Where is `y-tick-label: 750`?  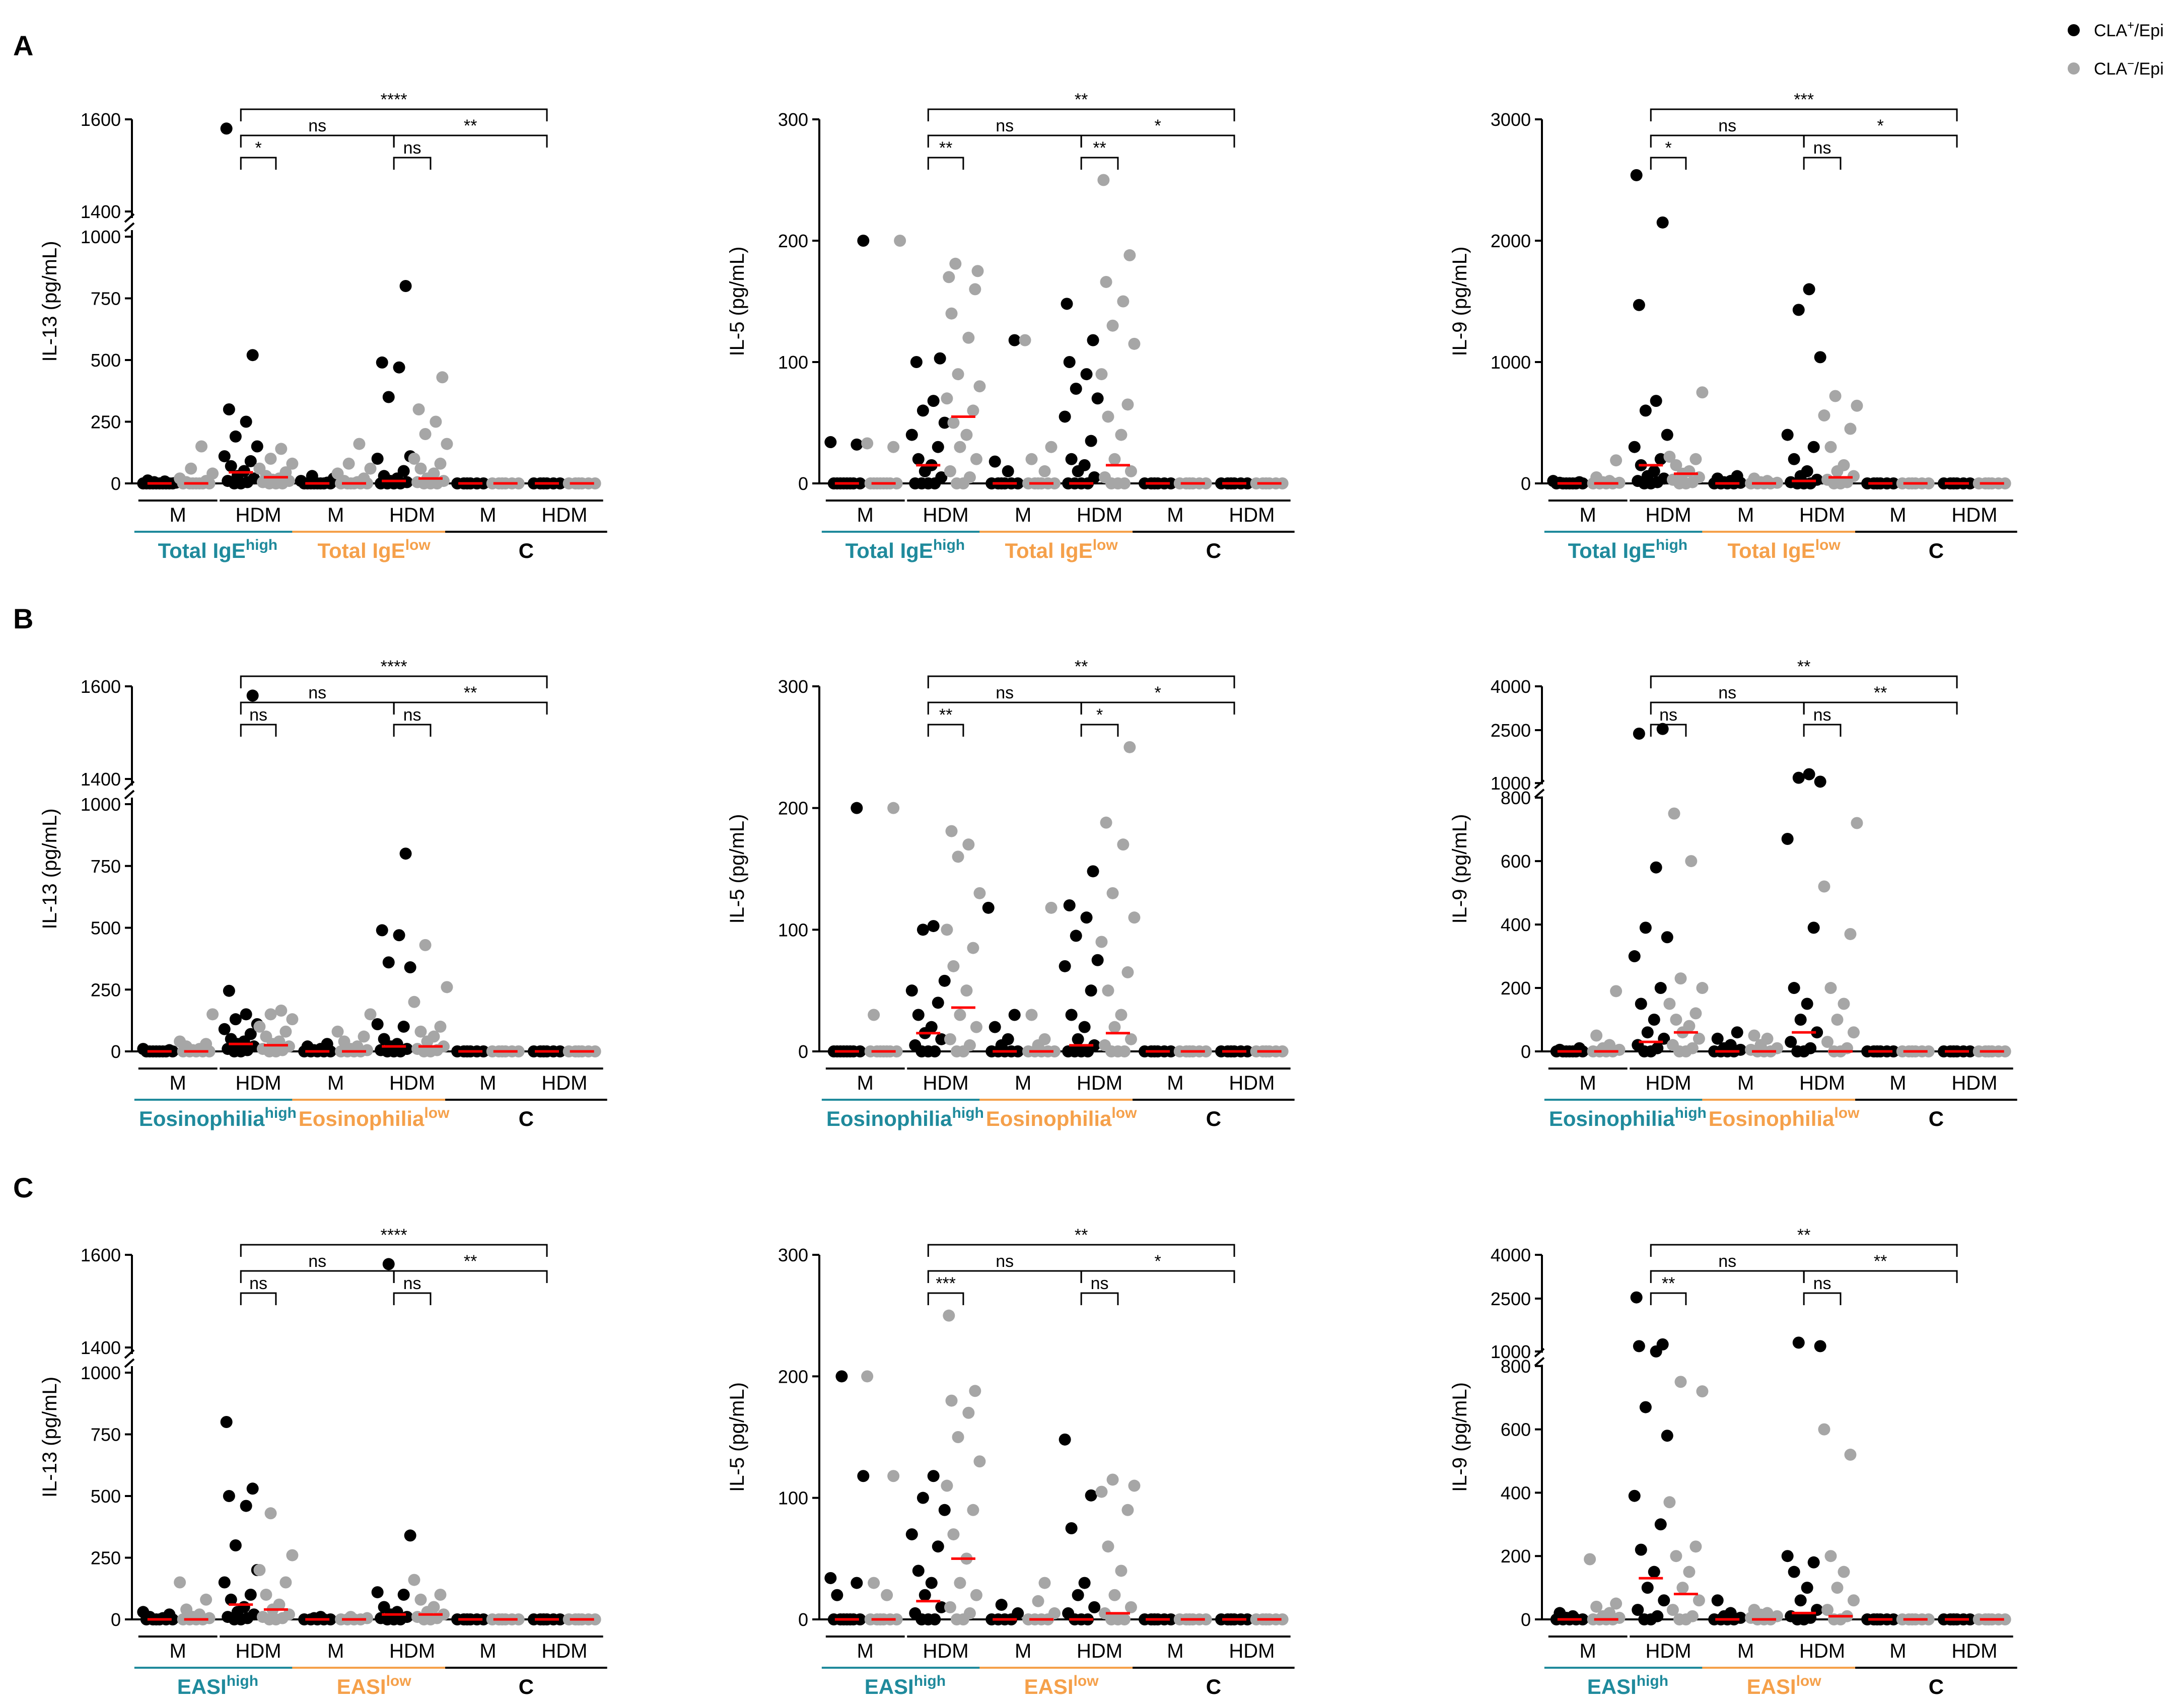
y-tick-label: 750 is located at coordinates (106, 1435).